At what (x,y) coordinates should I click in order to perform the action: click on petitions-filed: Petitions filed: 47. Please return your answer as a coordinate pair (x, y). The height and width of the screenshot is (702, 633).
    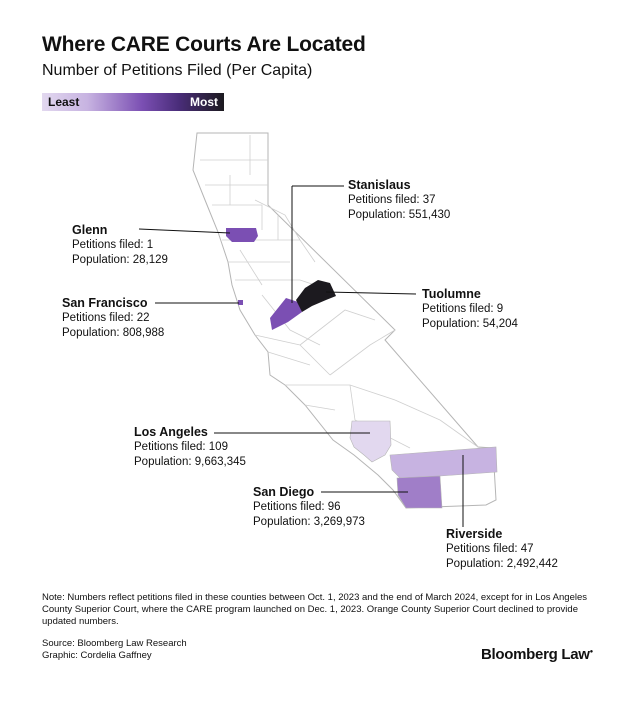
    Looking at the image, I should click on (490, 549).